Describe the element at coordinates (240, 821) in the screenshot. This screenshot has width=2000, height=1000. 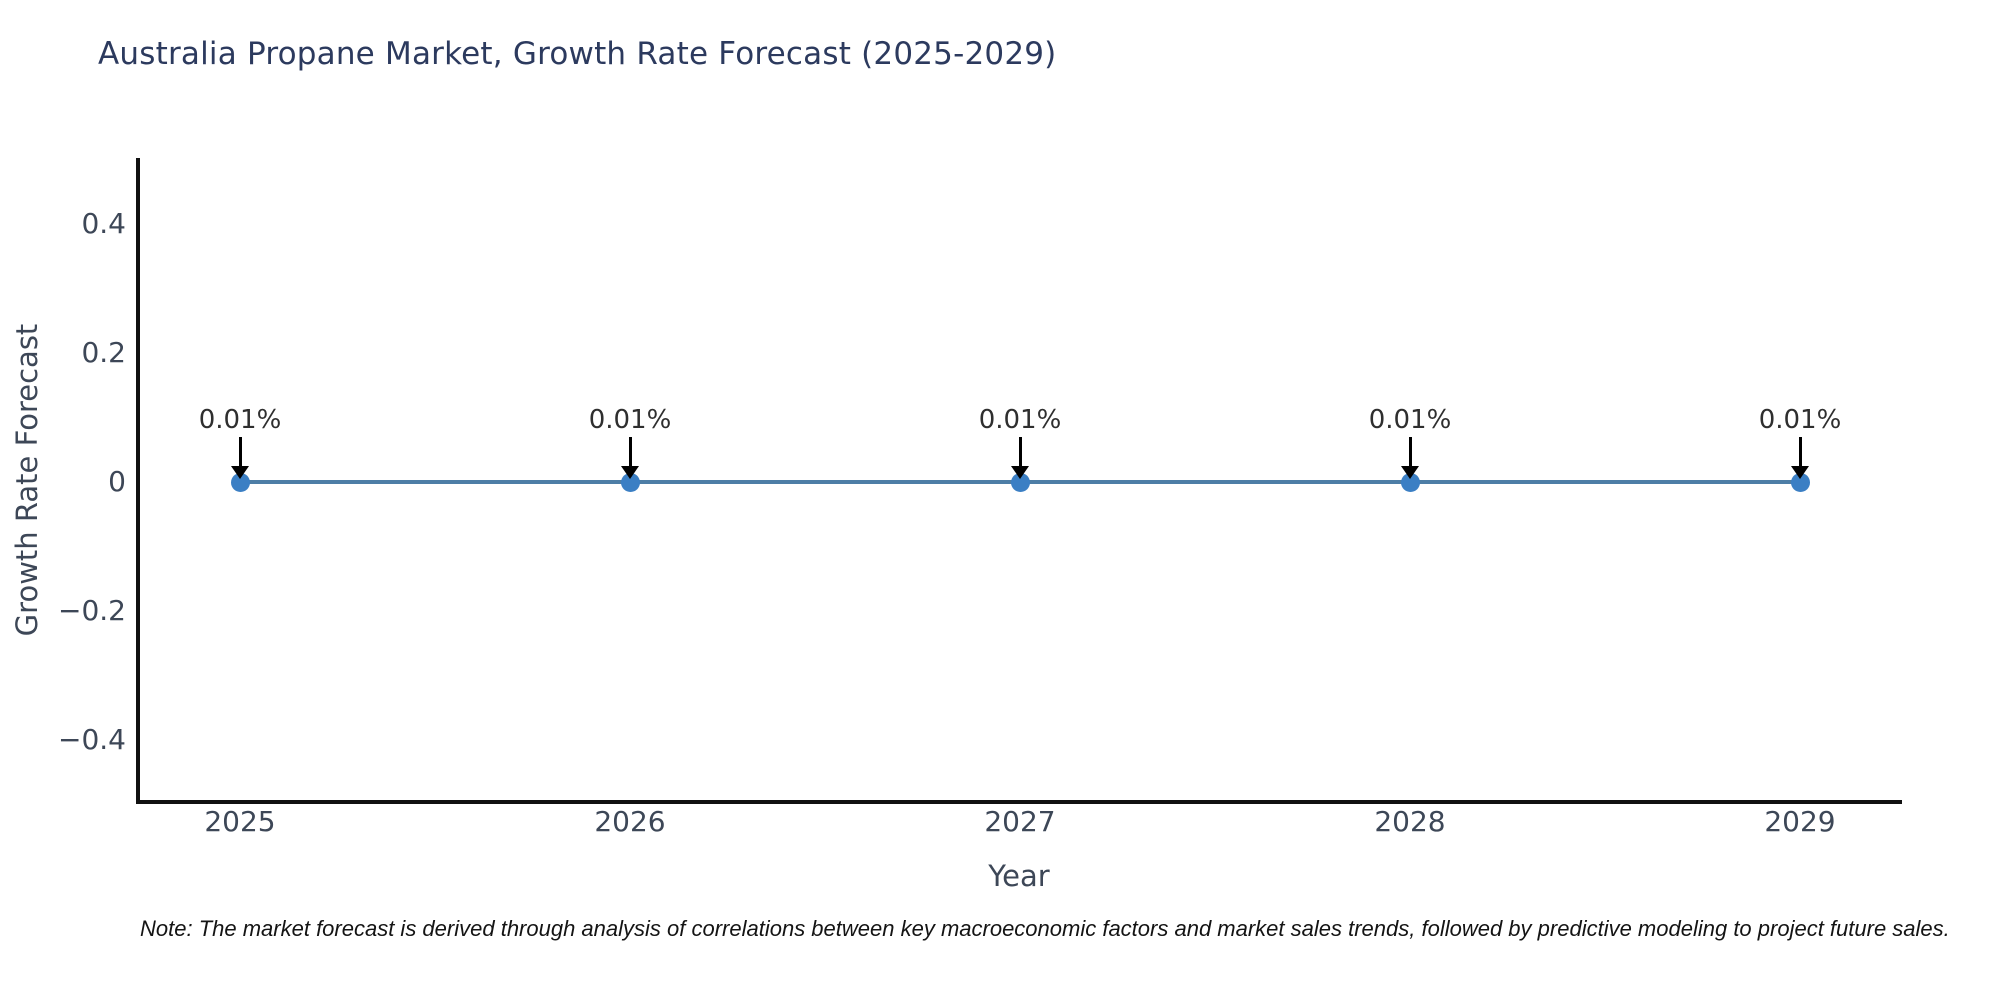
I see `x-tick-label: 2025` at that location.